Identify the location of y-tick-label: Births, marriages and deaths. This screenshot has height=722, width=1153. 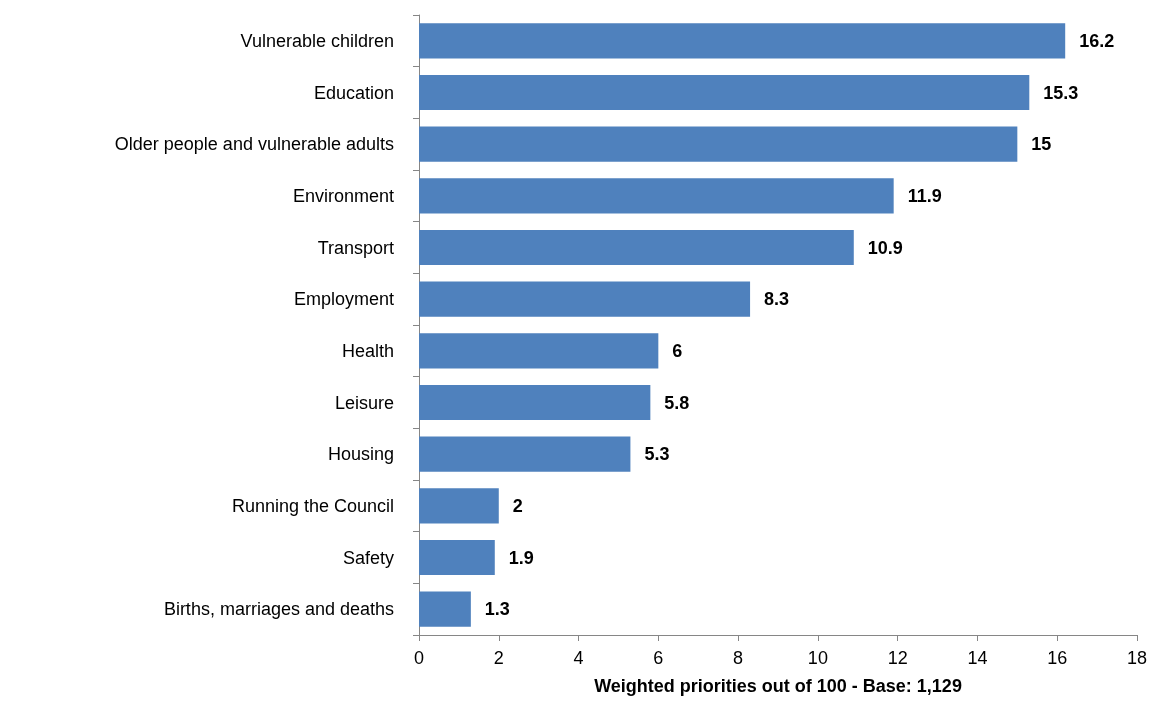
(278, 609).